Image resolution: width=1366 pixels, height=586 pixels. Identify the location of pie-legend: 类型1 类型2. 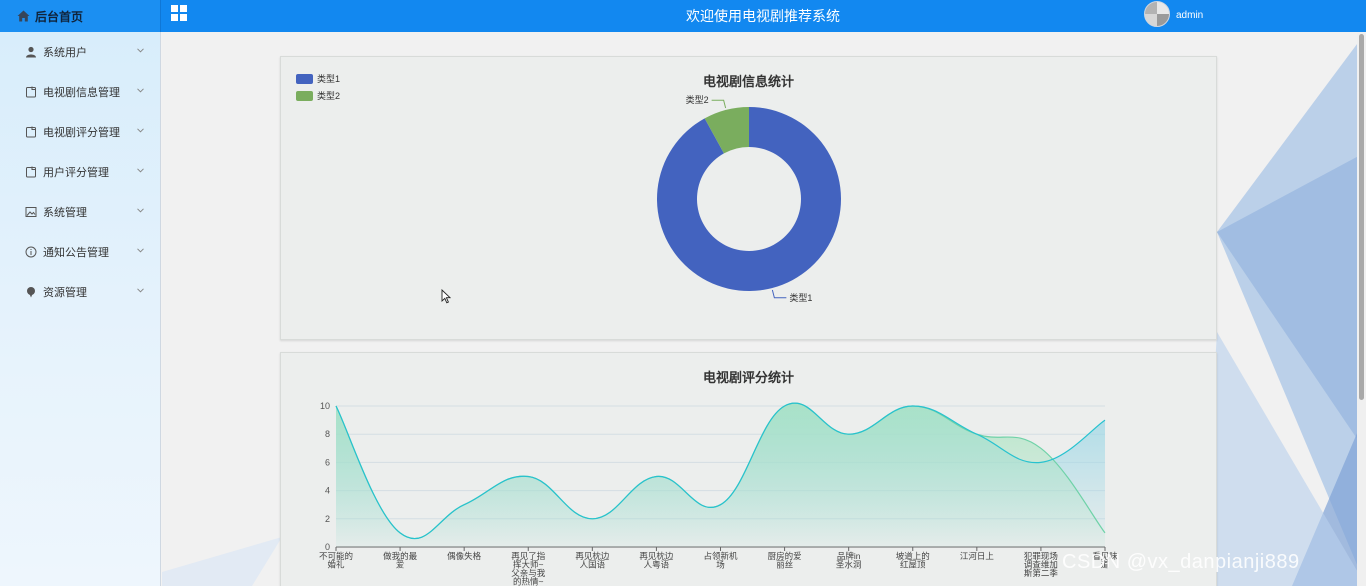
(318, 87).